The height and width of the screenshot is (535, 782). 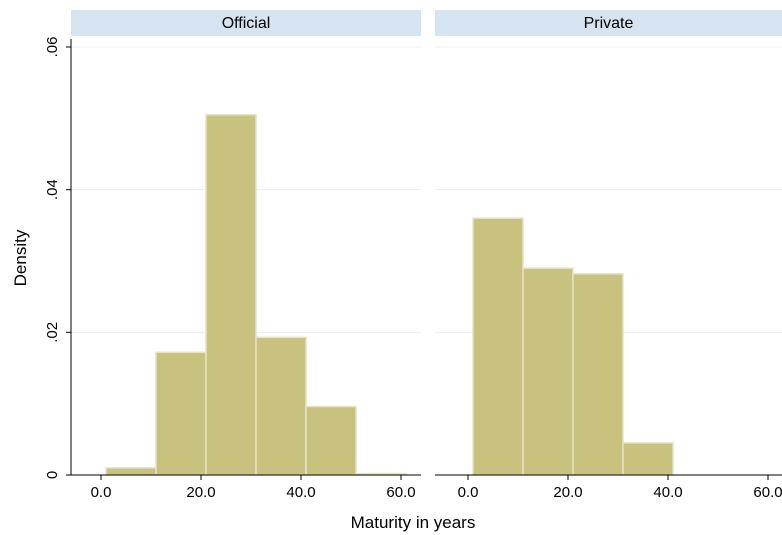 I want to click on panel-header-private, so click(x=608, y=23).